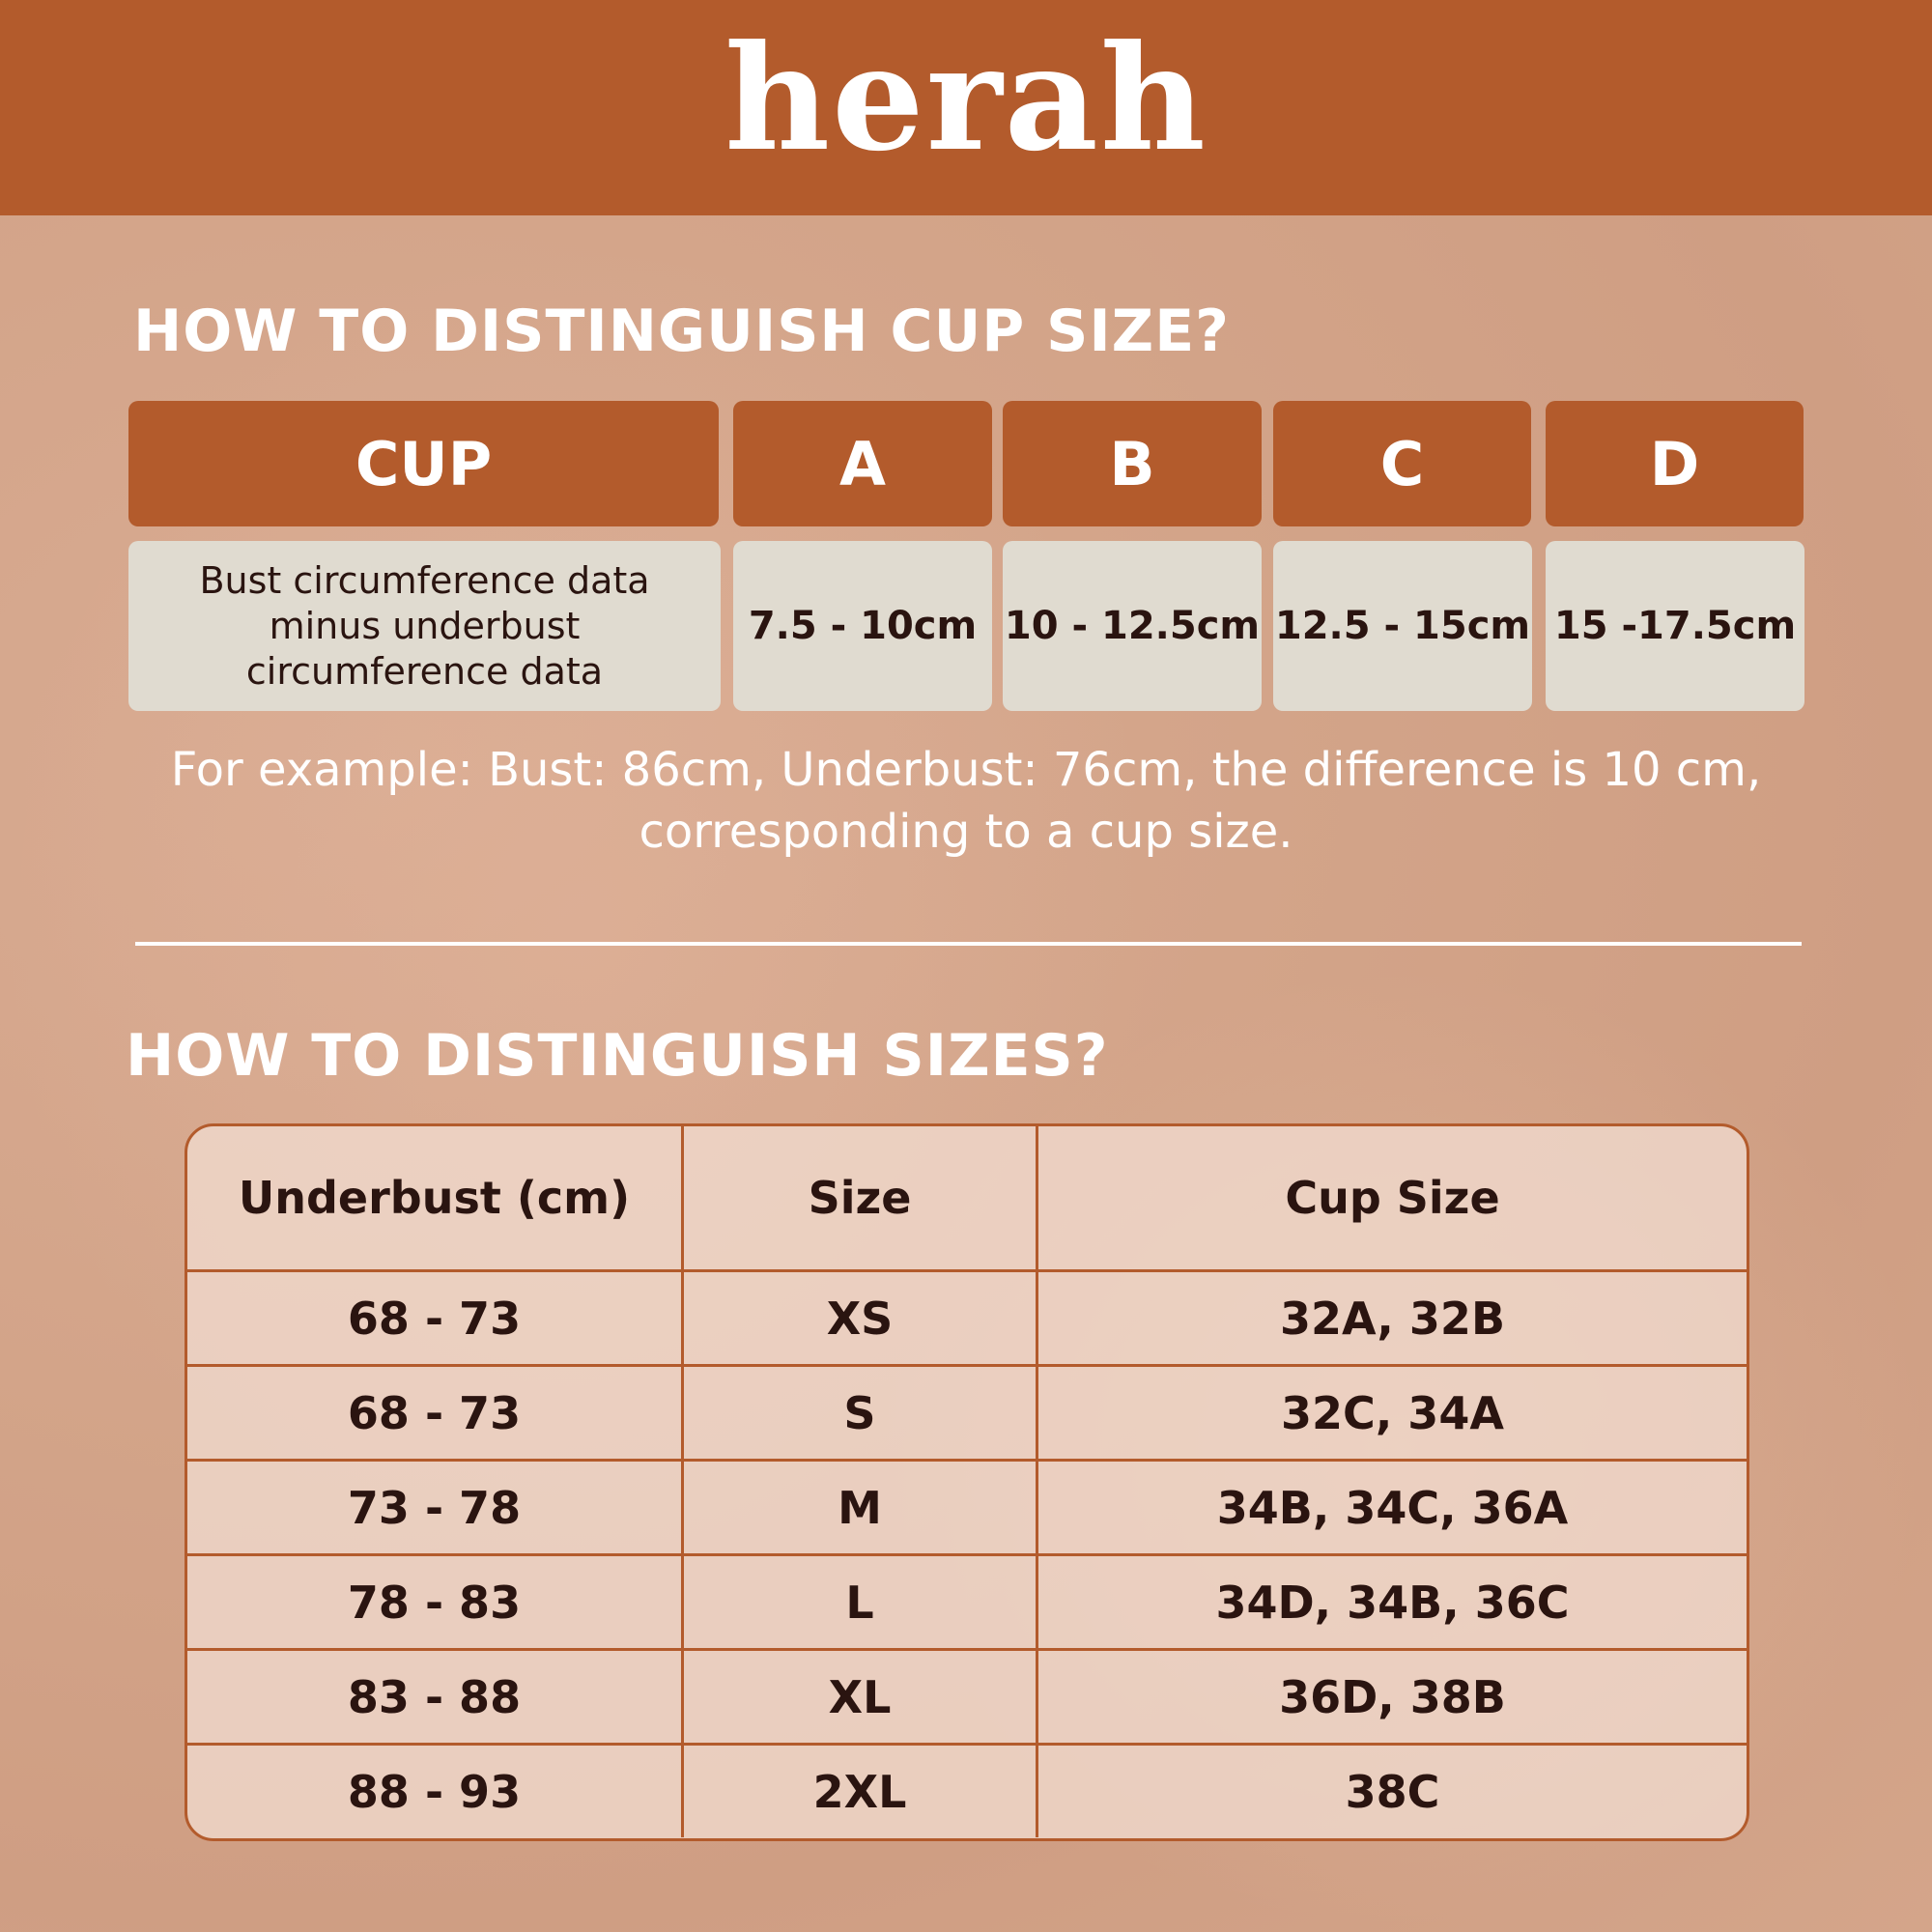  I want to click on table-row: 88 - 93 2XL 38C, so click(967, 1790).